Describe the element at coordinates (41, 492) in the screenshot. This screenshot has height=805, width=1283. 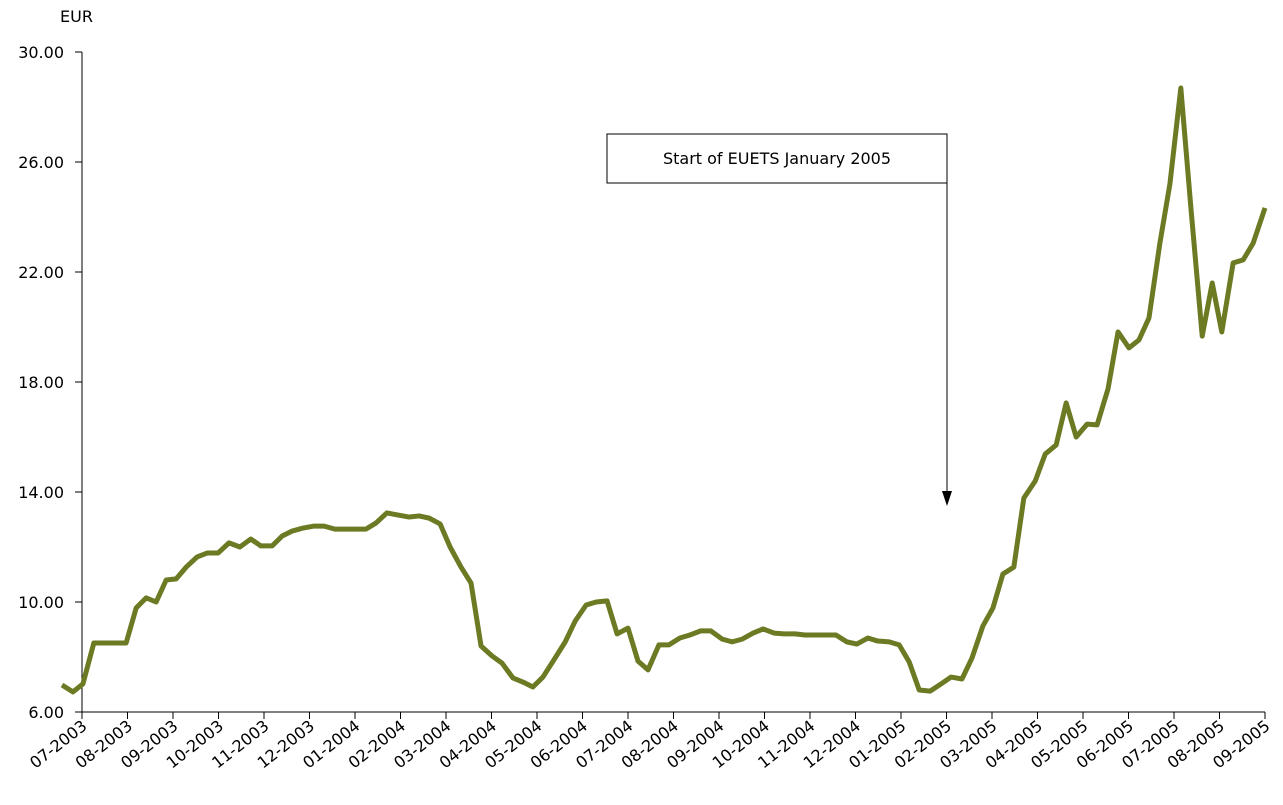
I see `y-tick-label: 14.00` at that location.